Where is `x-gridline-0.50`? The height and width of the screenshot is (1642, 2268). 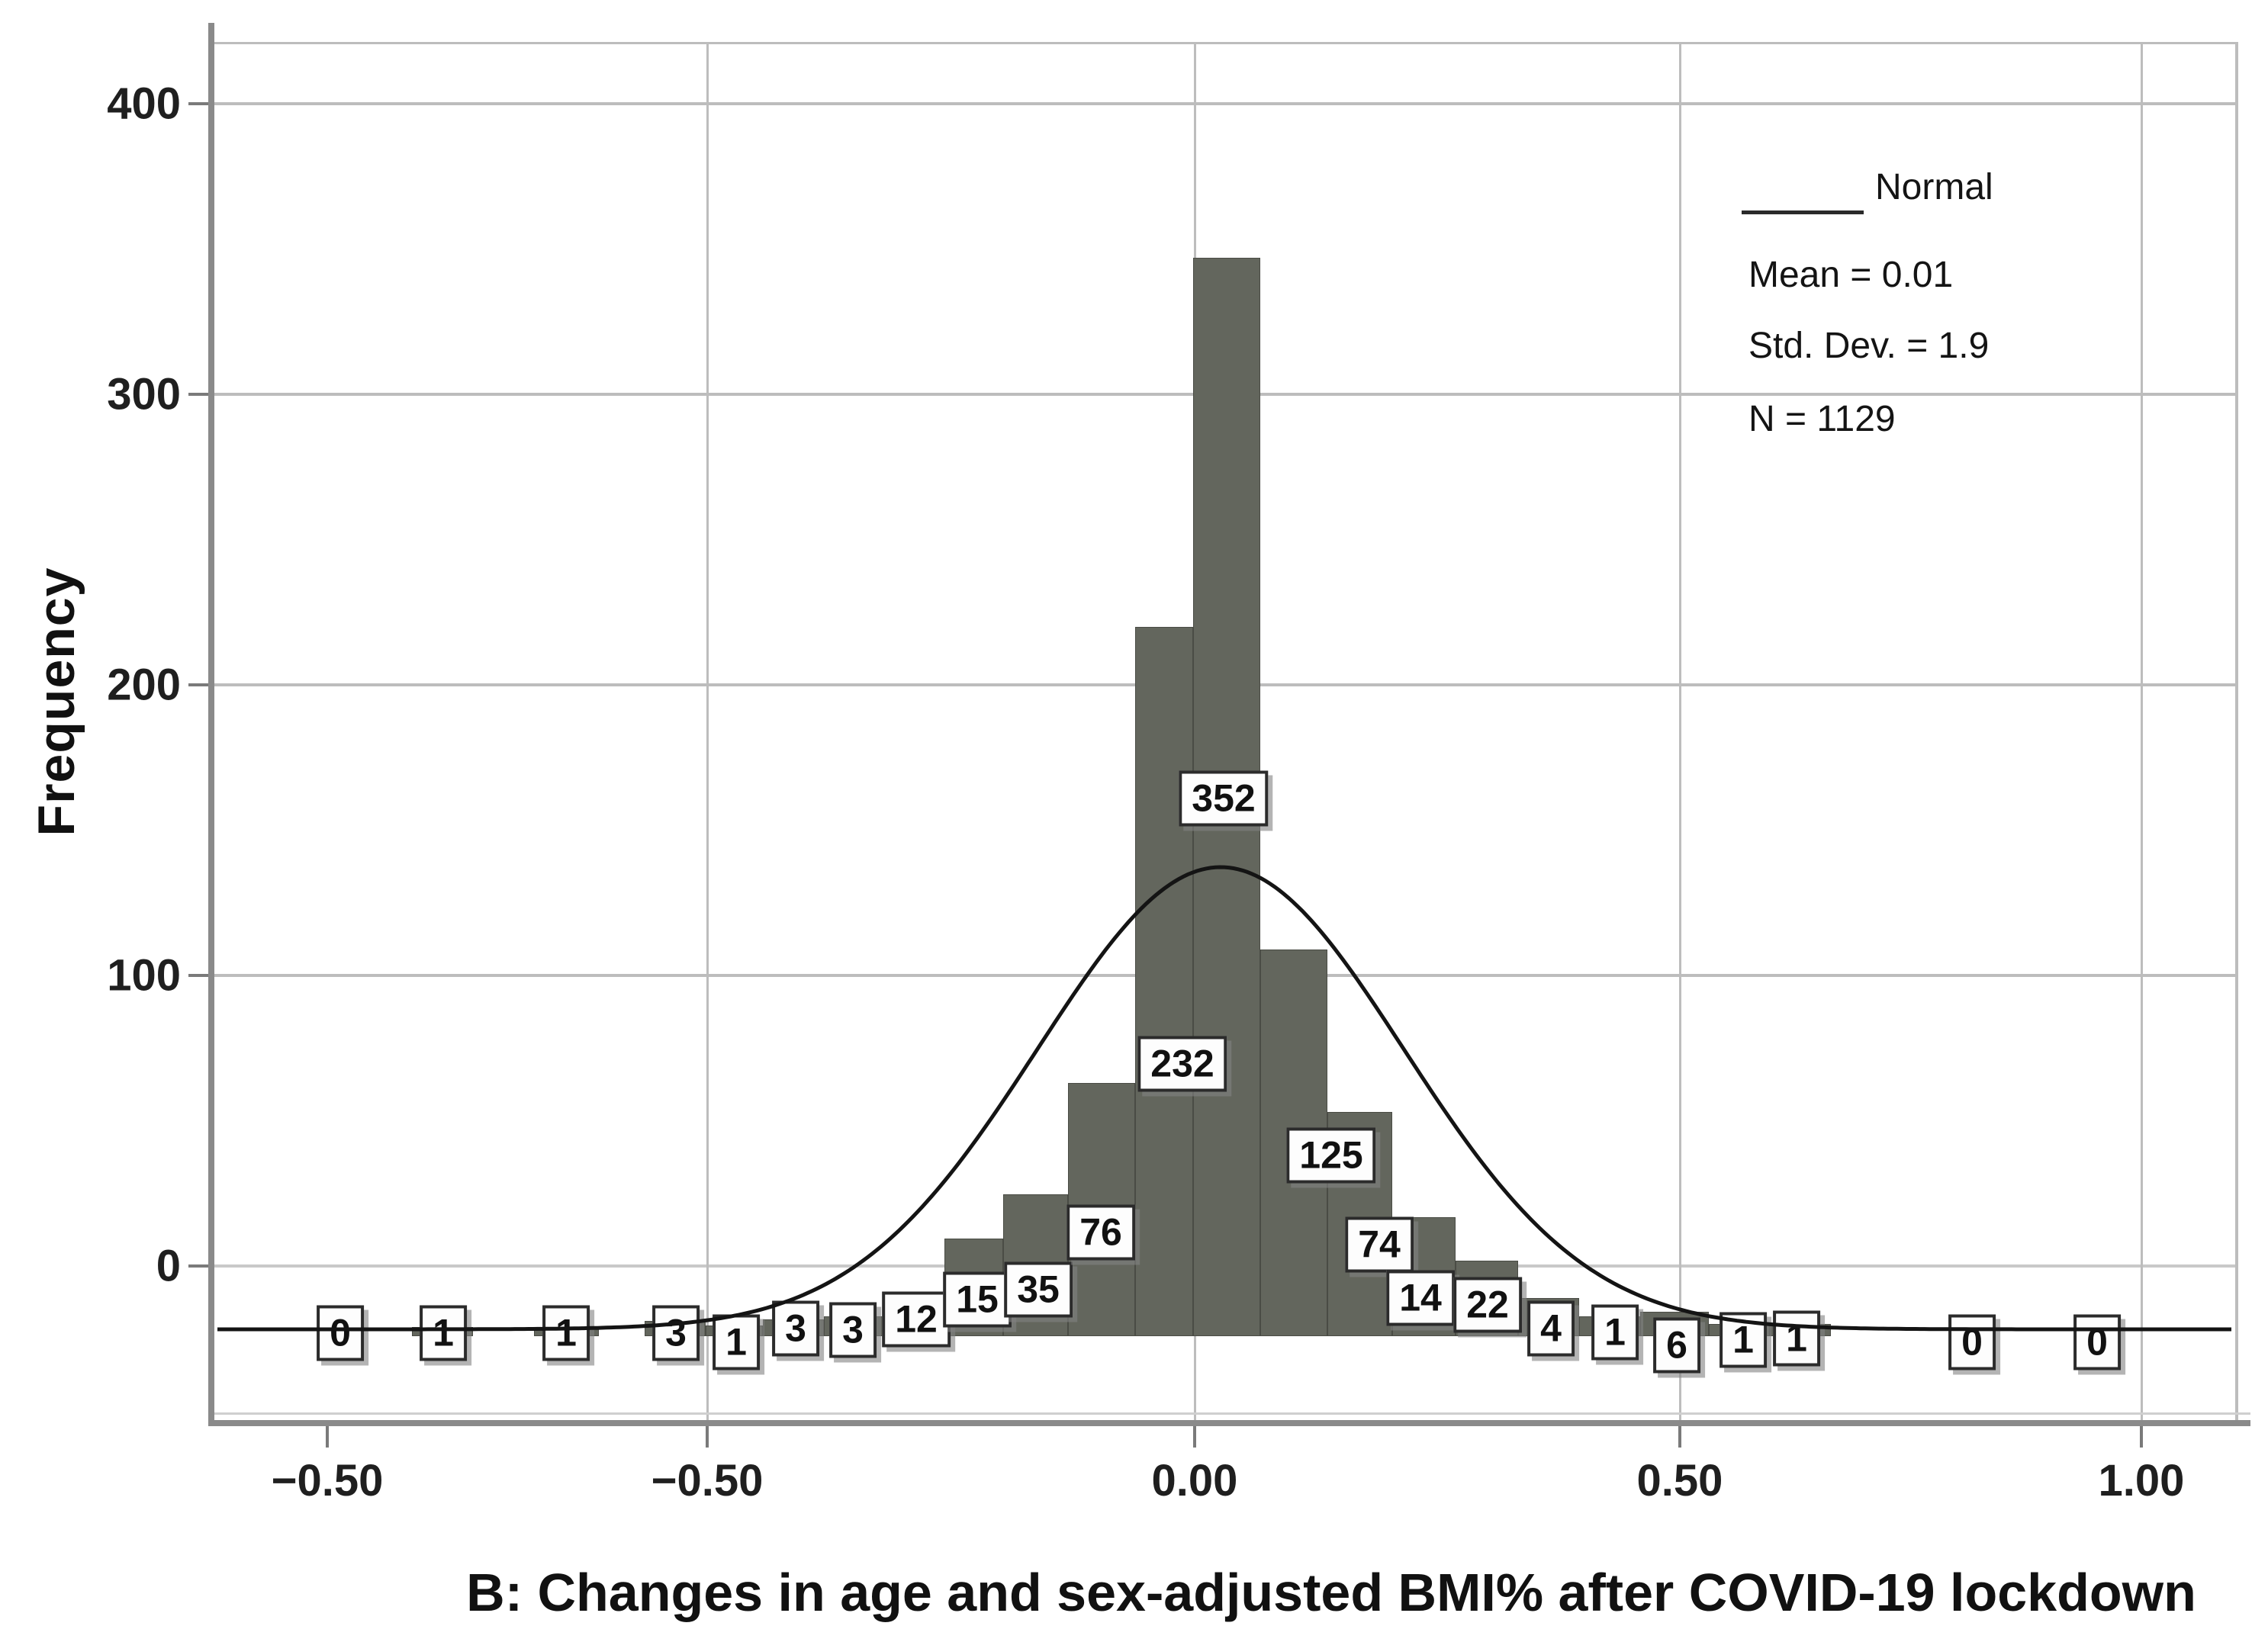
x-gridline-0.50 is located at coordinates (1680, 731).